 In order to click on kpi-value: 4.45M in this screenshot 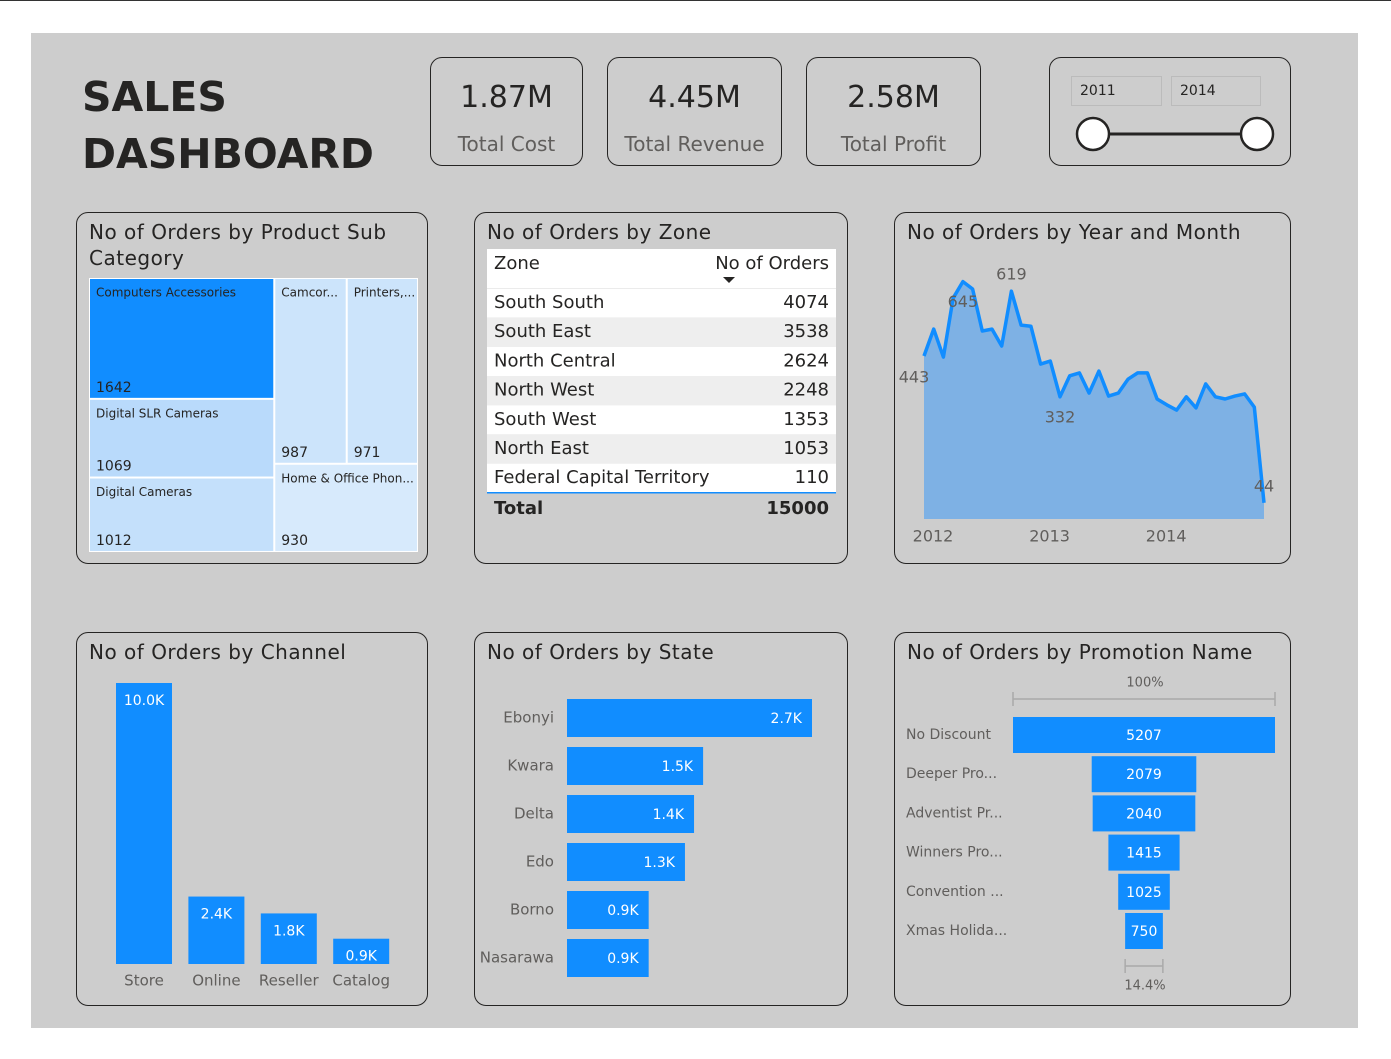, I will do `click(694, 97)`.